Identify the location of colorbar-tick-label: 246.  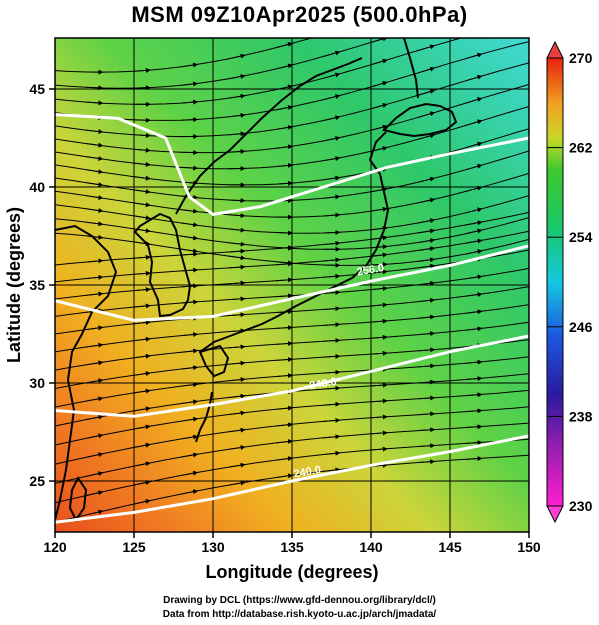
(581, 327).